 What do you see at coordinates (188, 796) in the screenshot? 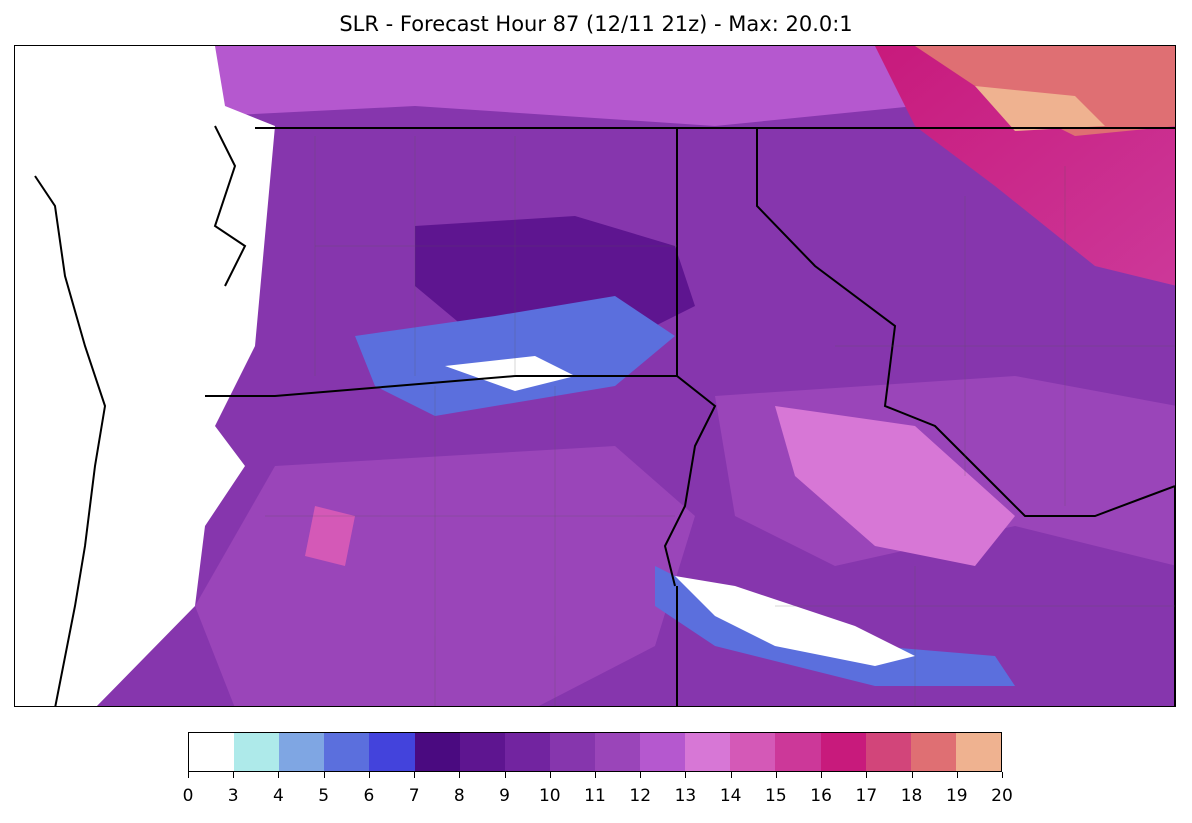
I see `colorbar-tick-label: 0` at bounding box center [188, 796].